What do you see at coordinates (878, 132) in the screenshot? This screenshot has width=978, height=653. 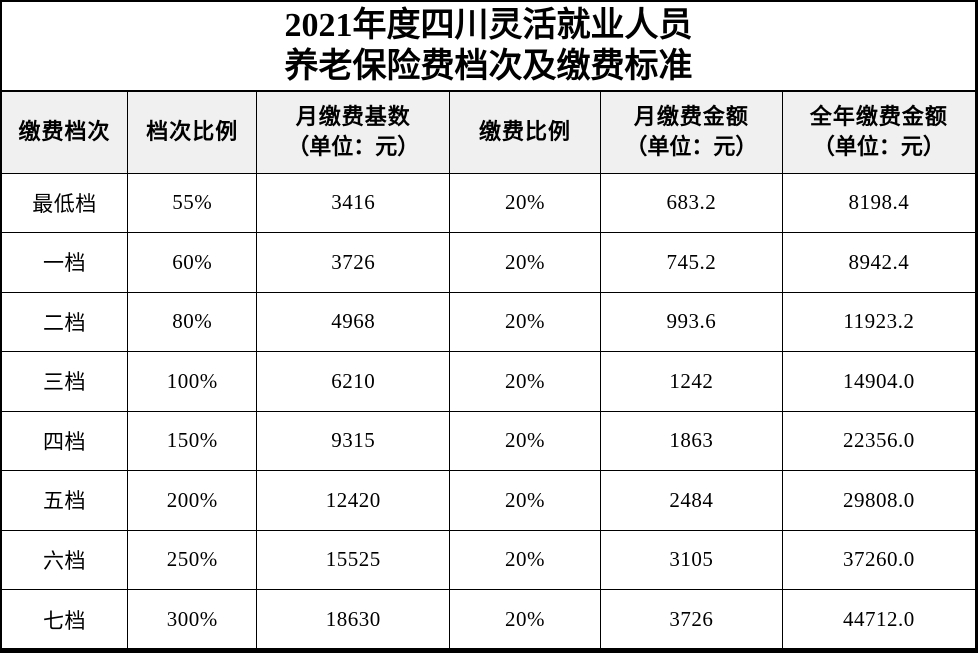 I see `col-header-annual-amount: 全年缴费金额 （单位：元）` at bounding box center [878, 132].